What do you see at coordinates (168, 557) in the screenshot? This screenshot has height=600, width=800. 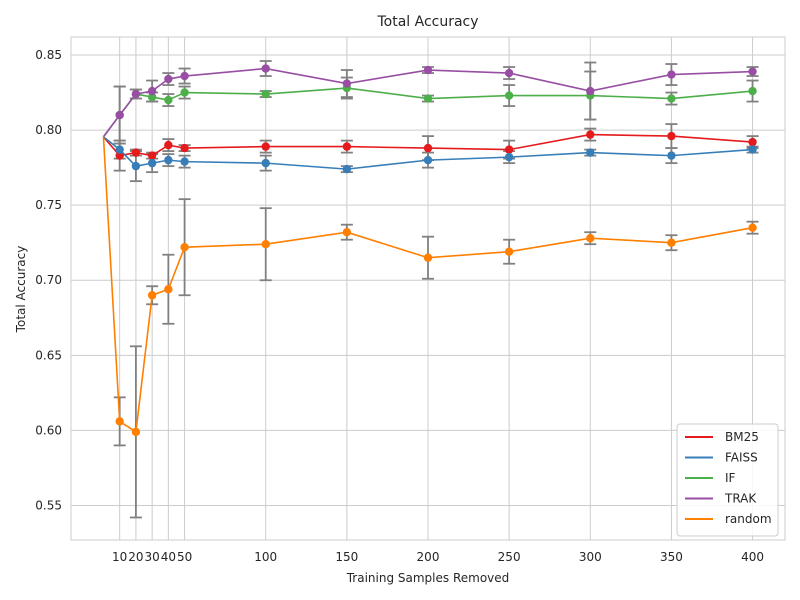 I see `x-tick-label: 40` at bounding box center [168, 557].